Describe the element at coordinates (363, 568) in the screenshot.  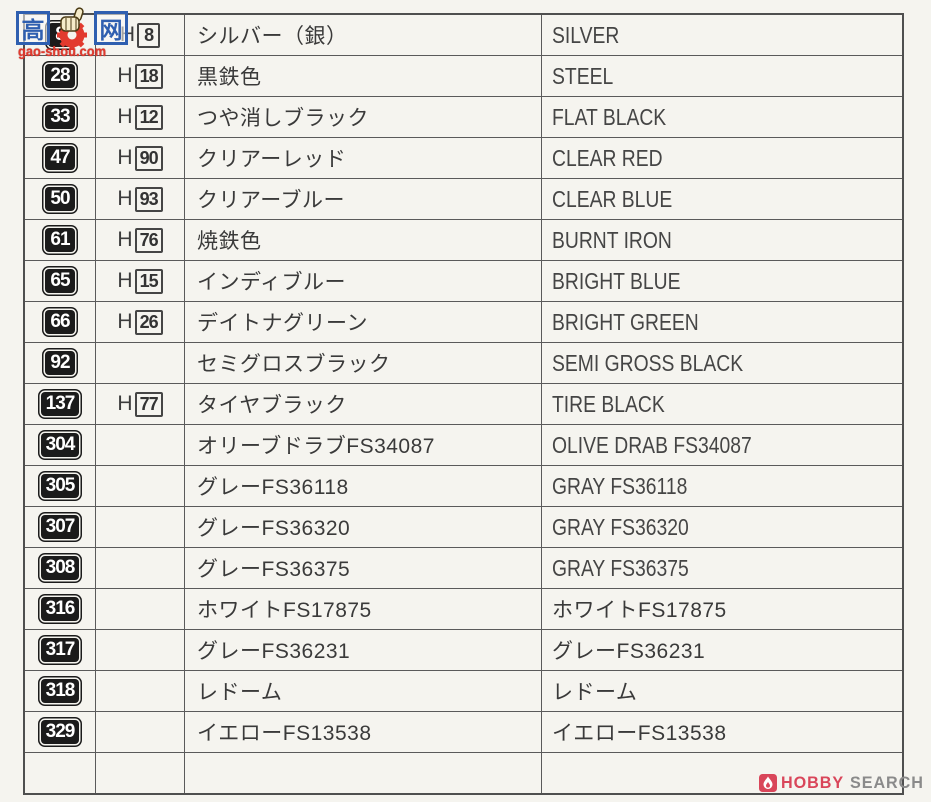
I see `japanese-name-cell: グレーFS36375` at that location.